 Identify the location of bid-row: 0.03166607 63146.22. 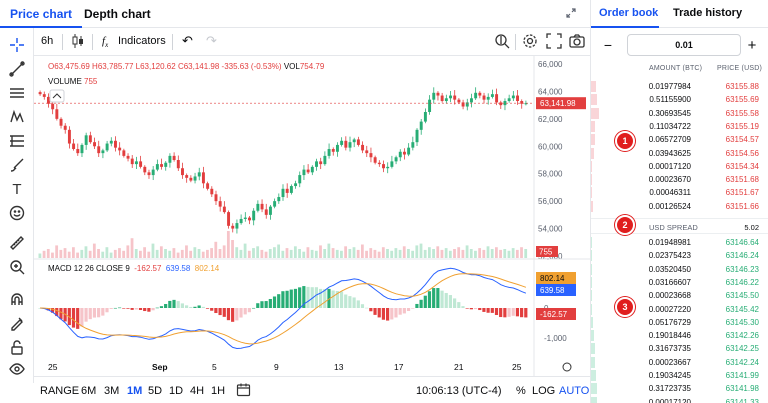
(679, 282).